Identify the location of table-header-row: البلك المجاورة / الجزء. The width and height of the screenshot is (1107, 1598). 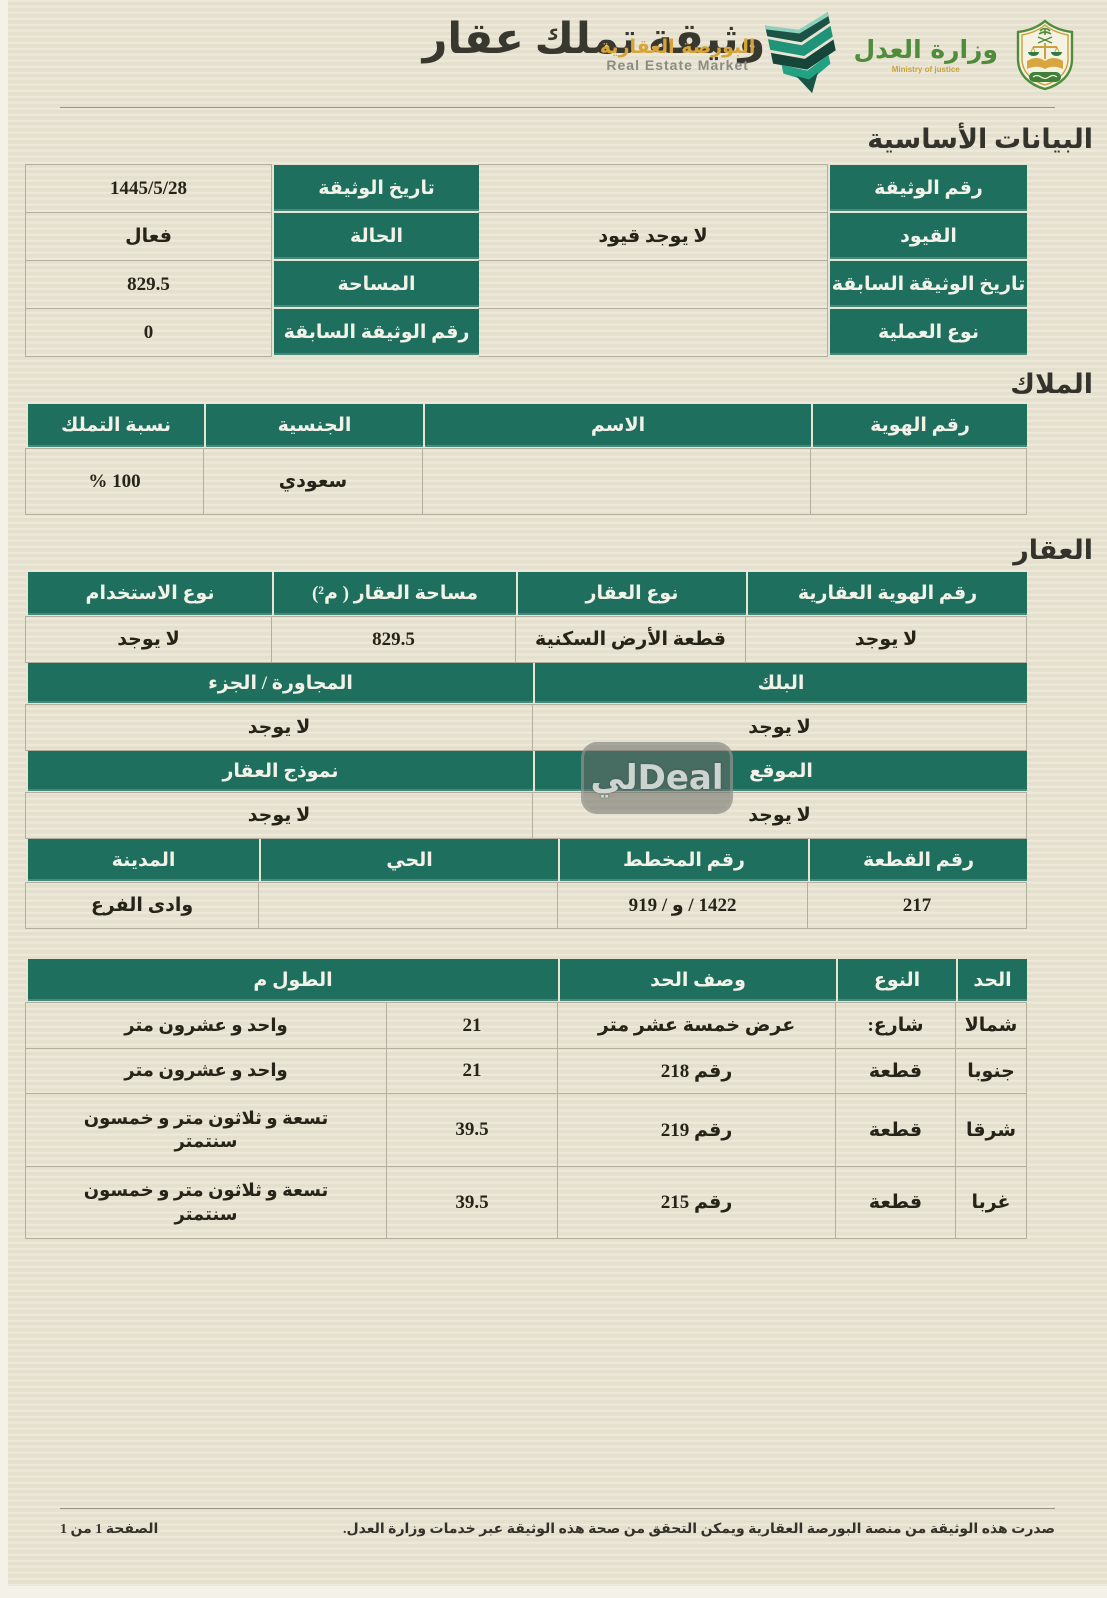
(526, 684).